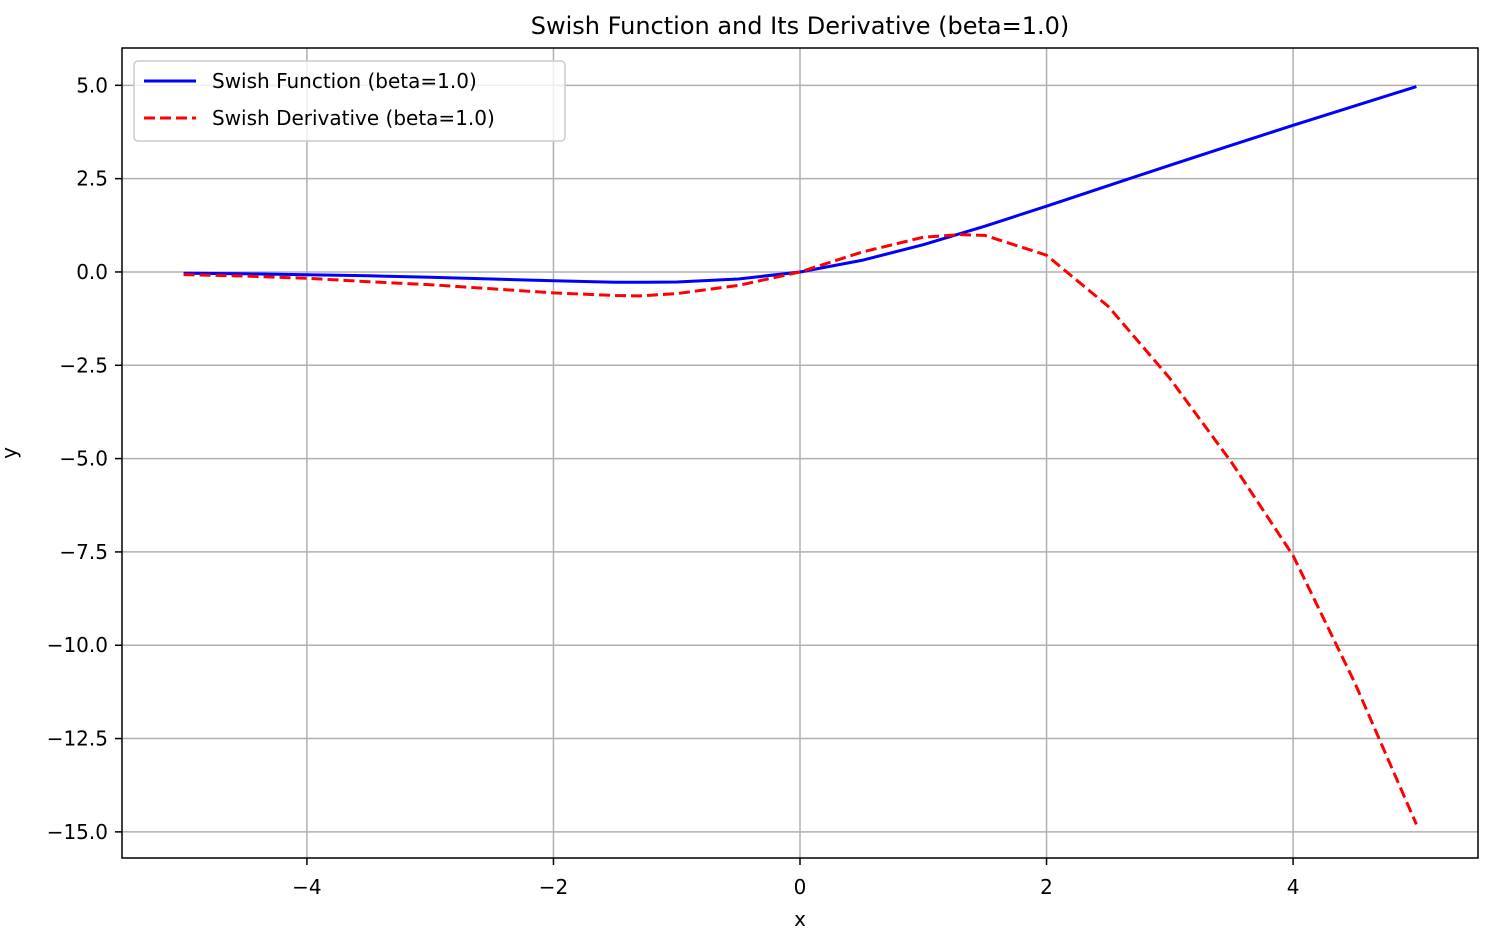 The image size is (1501, 934). What do you see at coordinates (553, 887) in the screenshot?
I see `x-tick-label: −2` at bounding box center [553, 887].